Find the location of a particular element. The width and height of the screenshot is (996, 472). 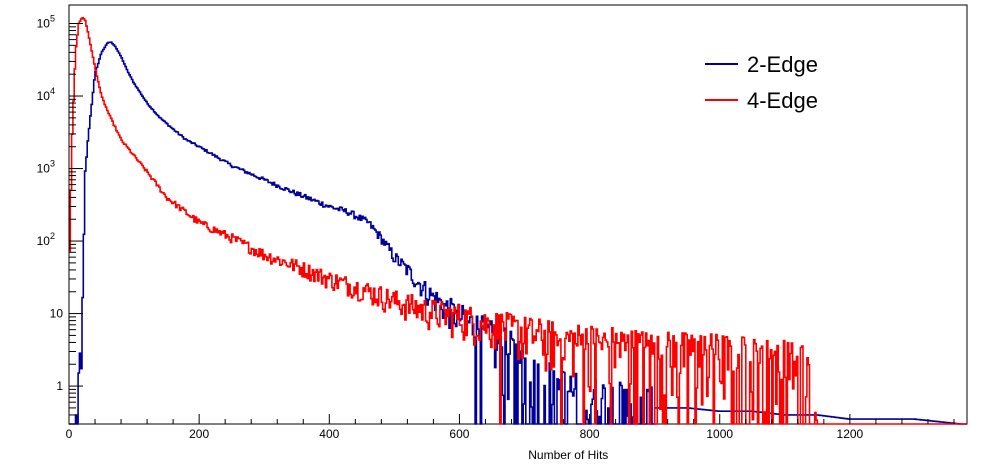

y-tick-label: 10² is located at coordinates (46, 239).